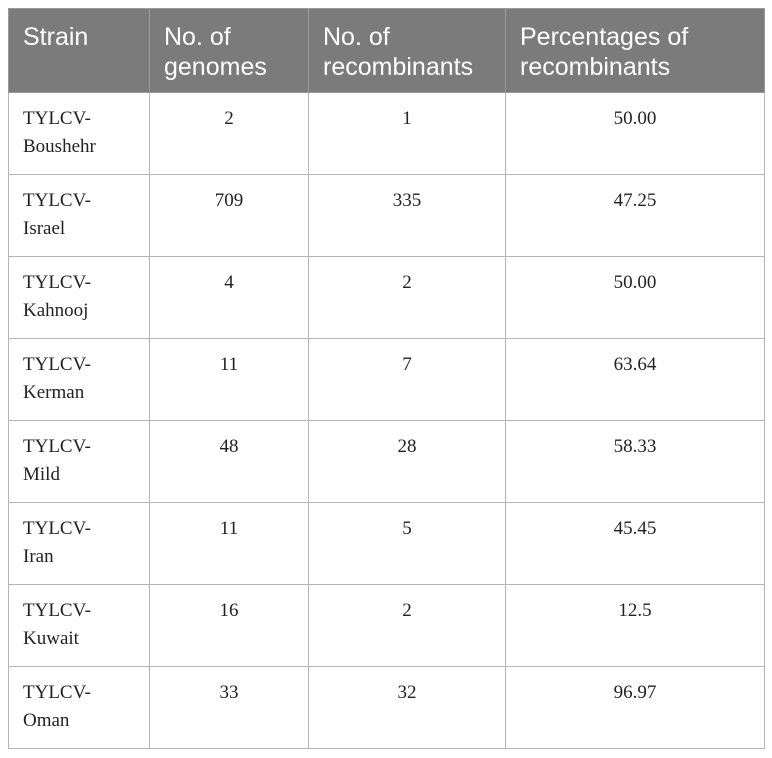 This screenshot has height=758, width=772. Describe the element at coordinates (229, 133) in the screenshot. I see `cell-genomes: 2` at that location.